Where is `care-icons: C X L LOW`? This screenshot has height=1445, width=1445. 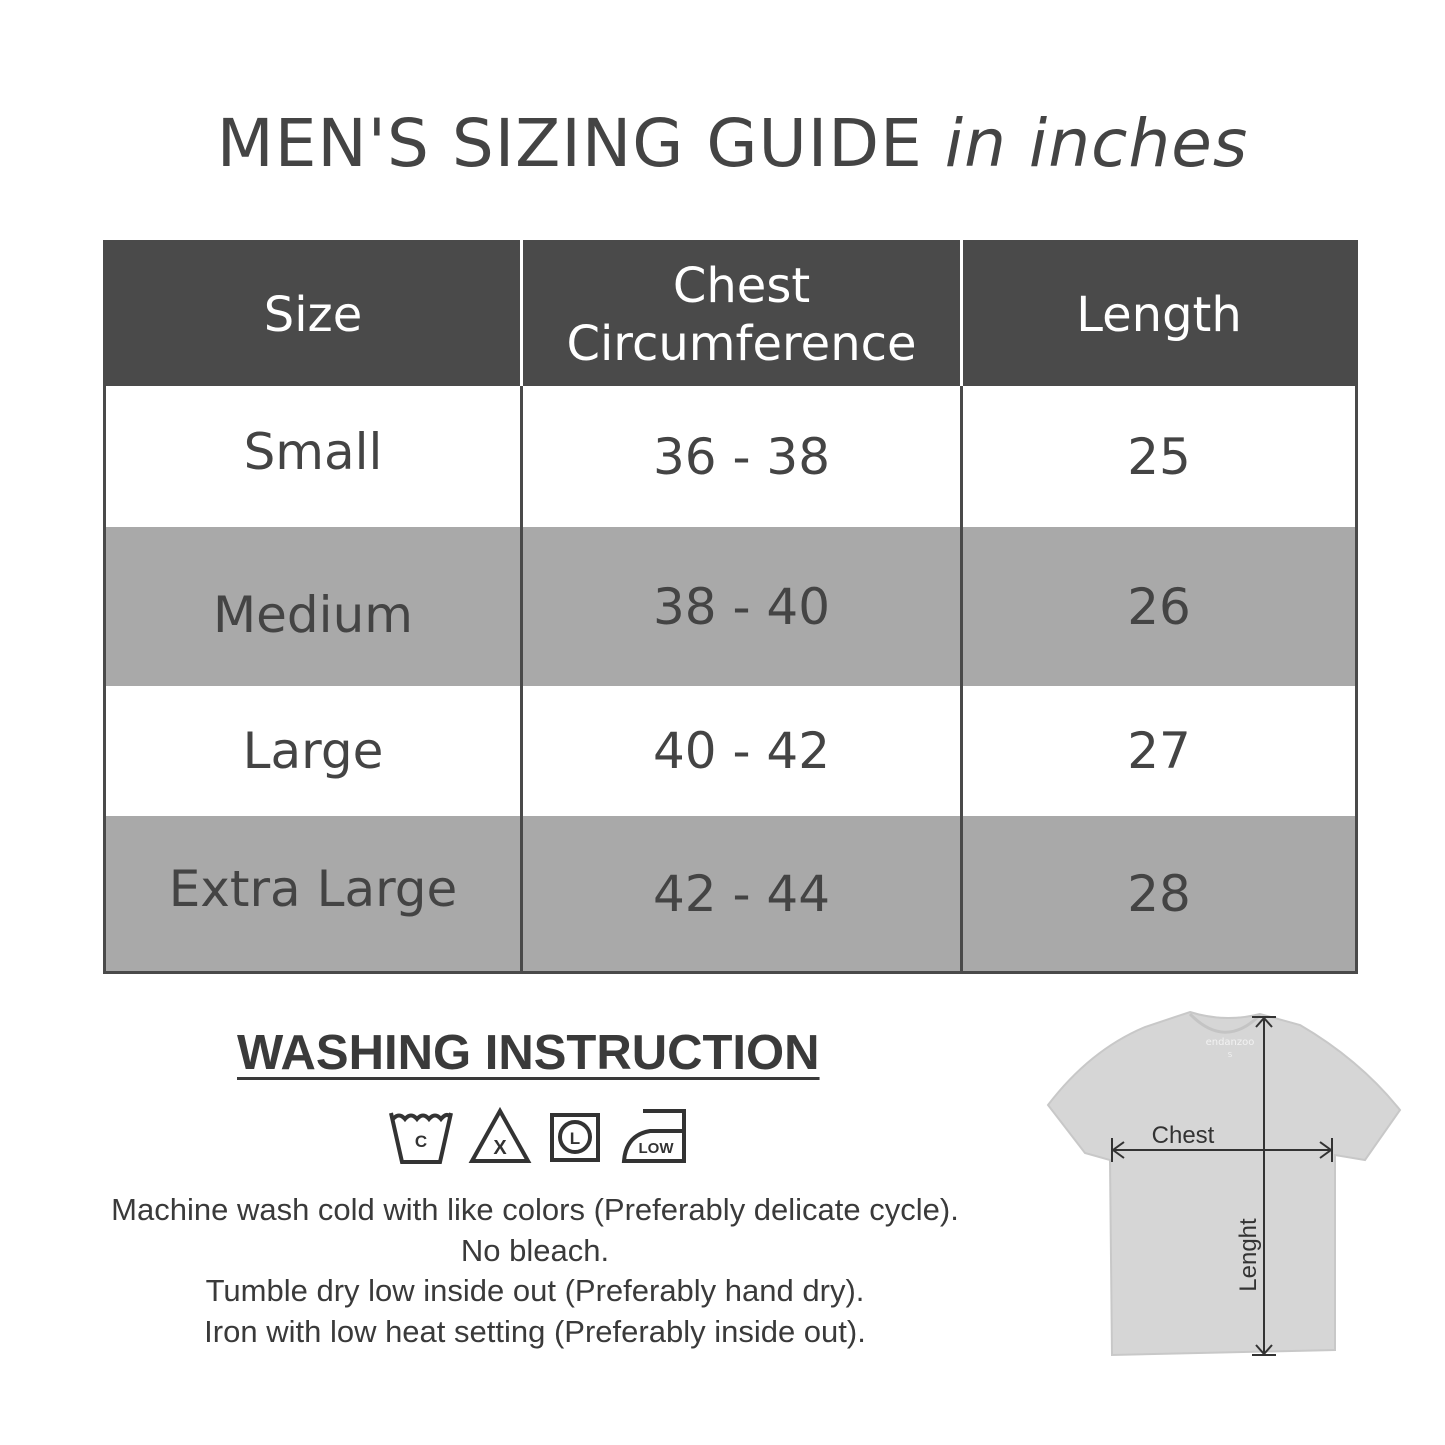
care-icons: C X L LOW is located at coordinates (537, 1135).